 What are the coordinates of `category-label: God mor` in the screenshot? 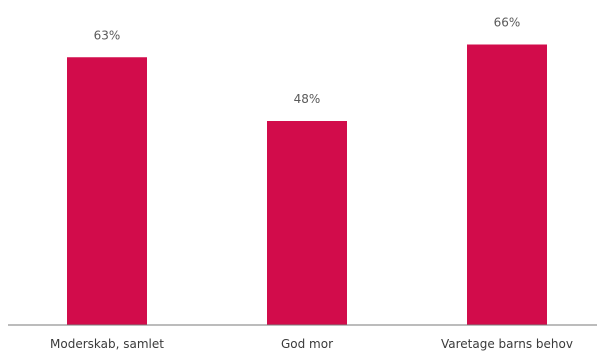 It's located at (307, 344).